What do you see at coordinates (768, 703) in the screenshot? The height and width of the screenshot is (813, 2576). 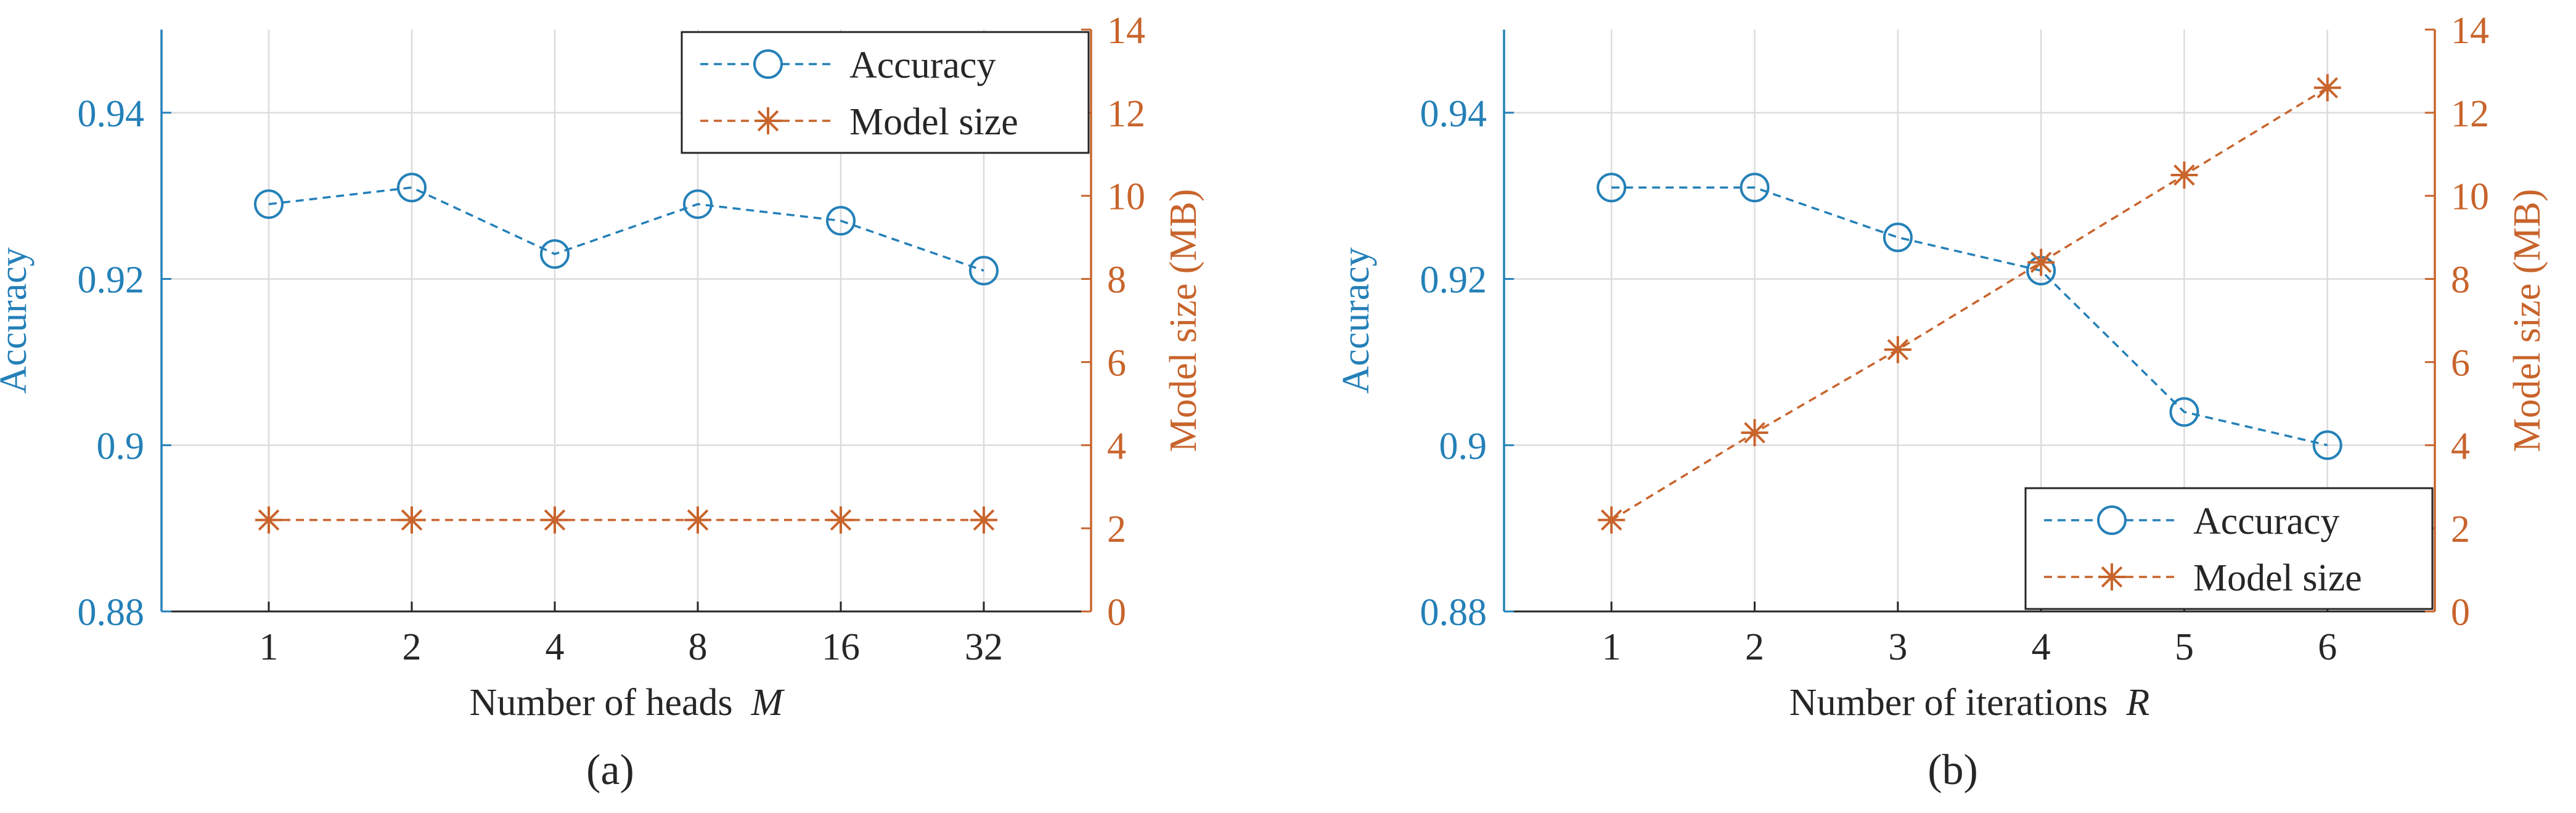 I see `x-axis-title-variable: M` at bounding box center [768, 703].